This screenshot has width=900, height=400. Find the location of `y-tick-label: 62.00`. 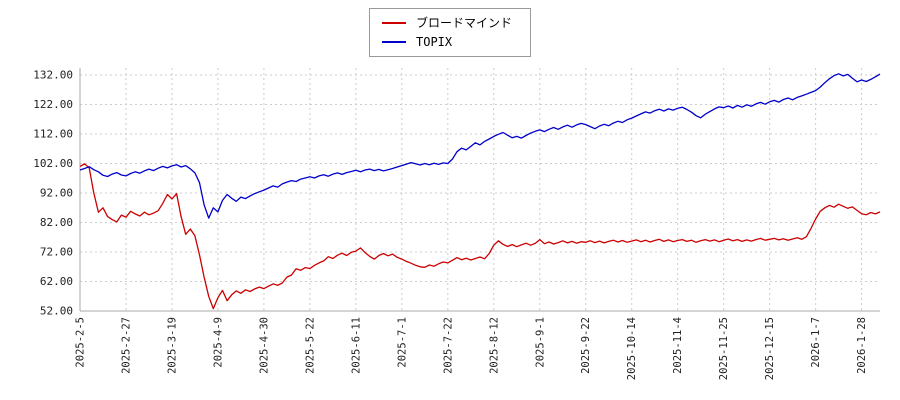

y-tick-label: 62.00 is located at coordinates (56, 281).